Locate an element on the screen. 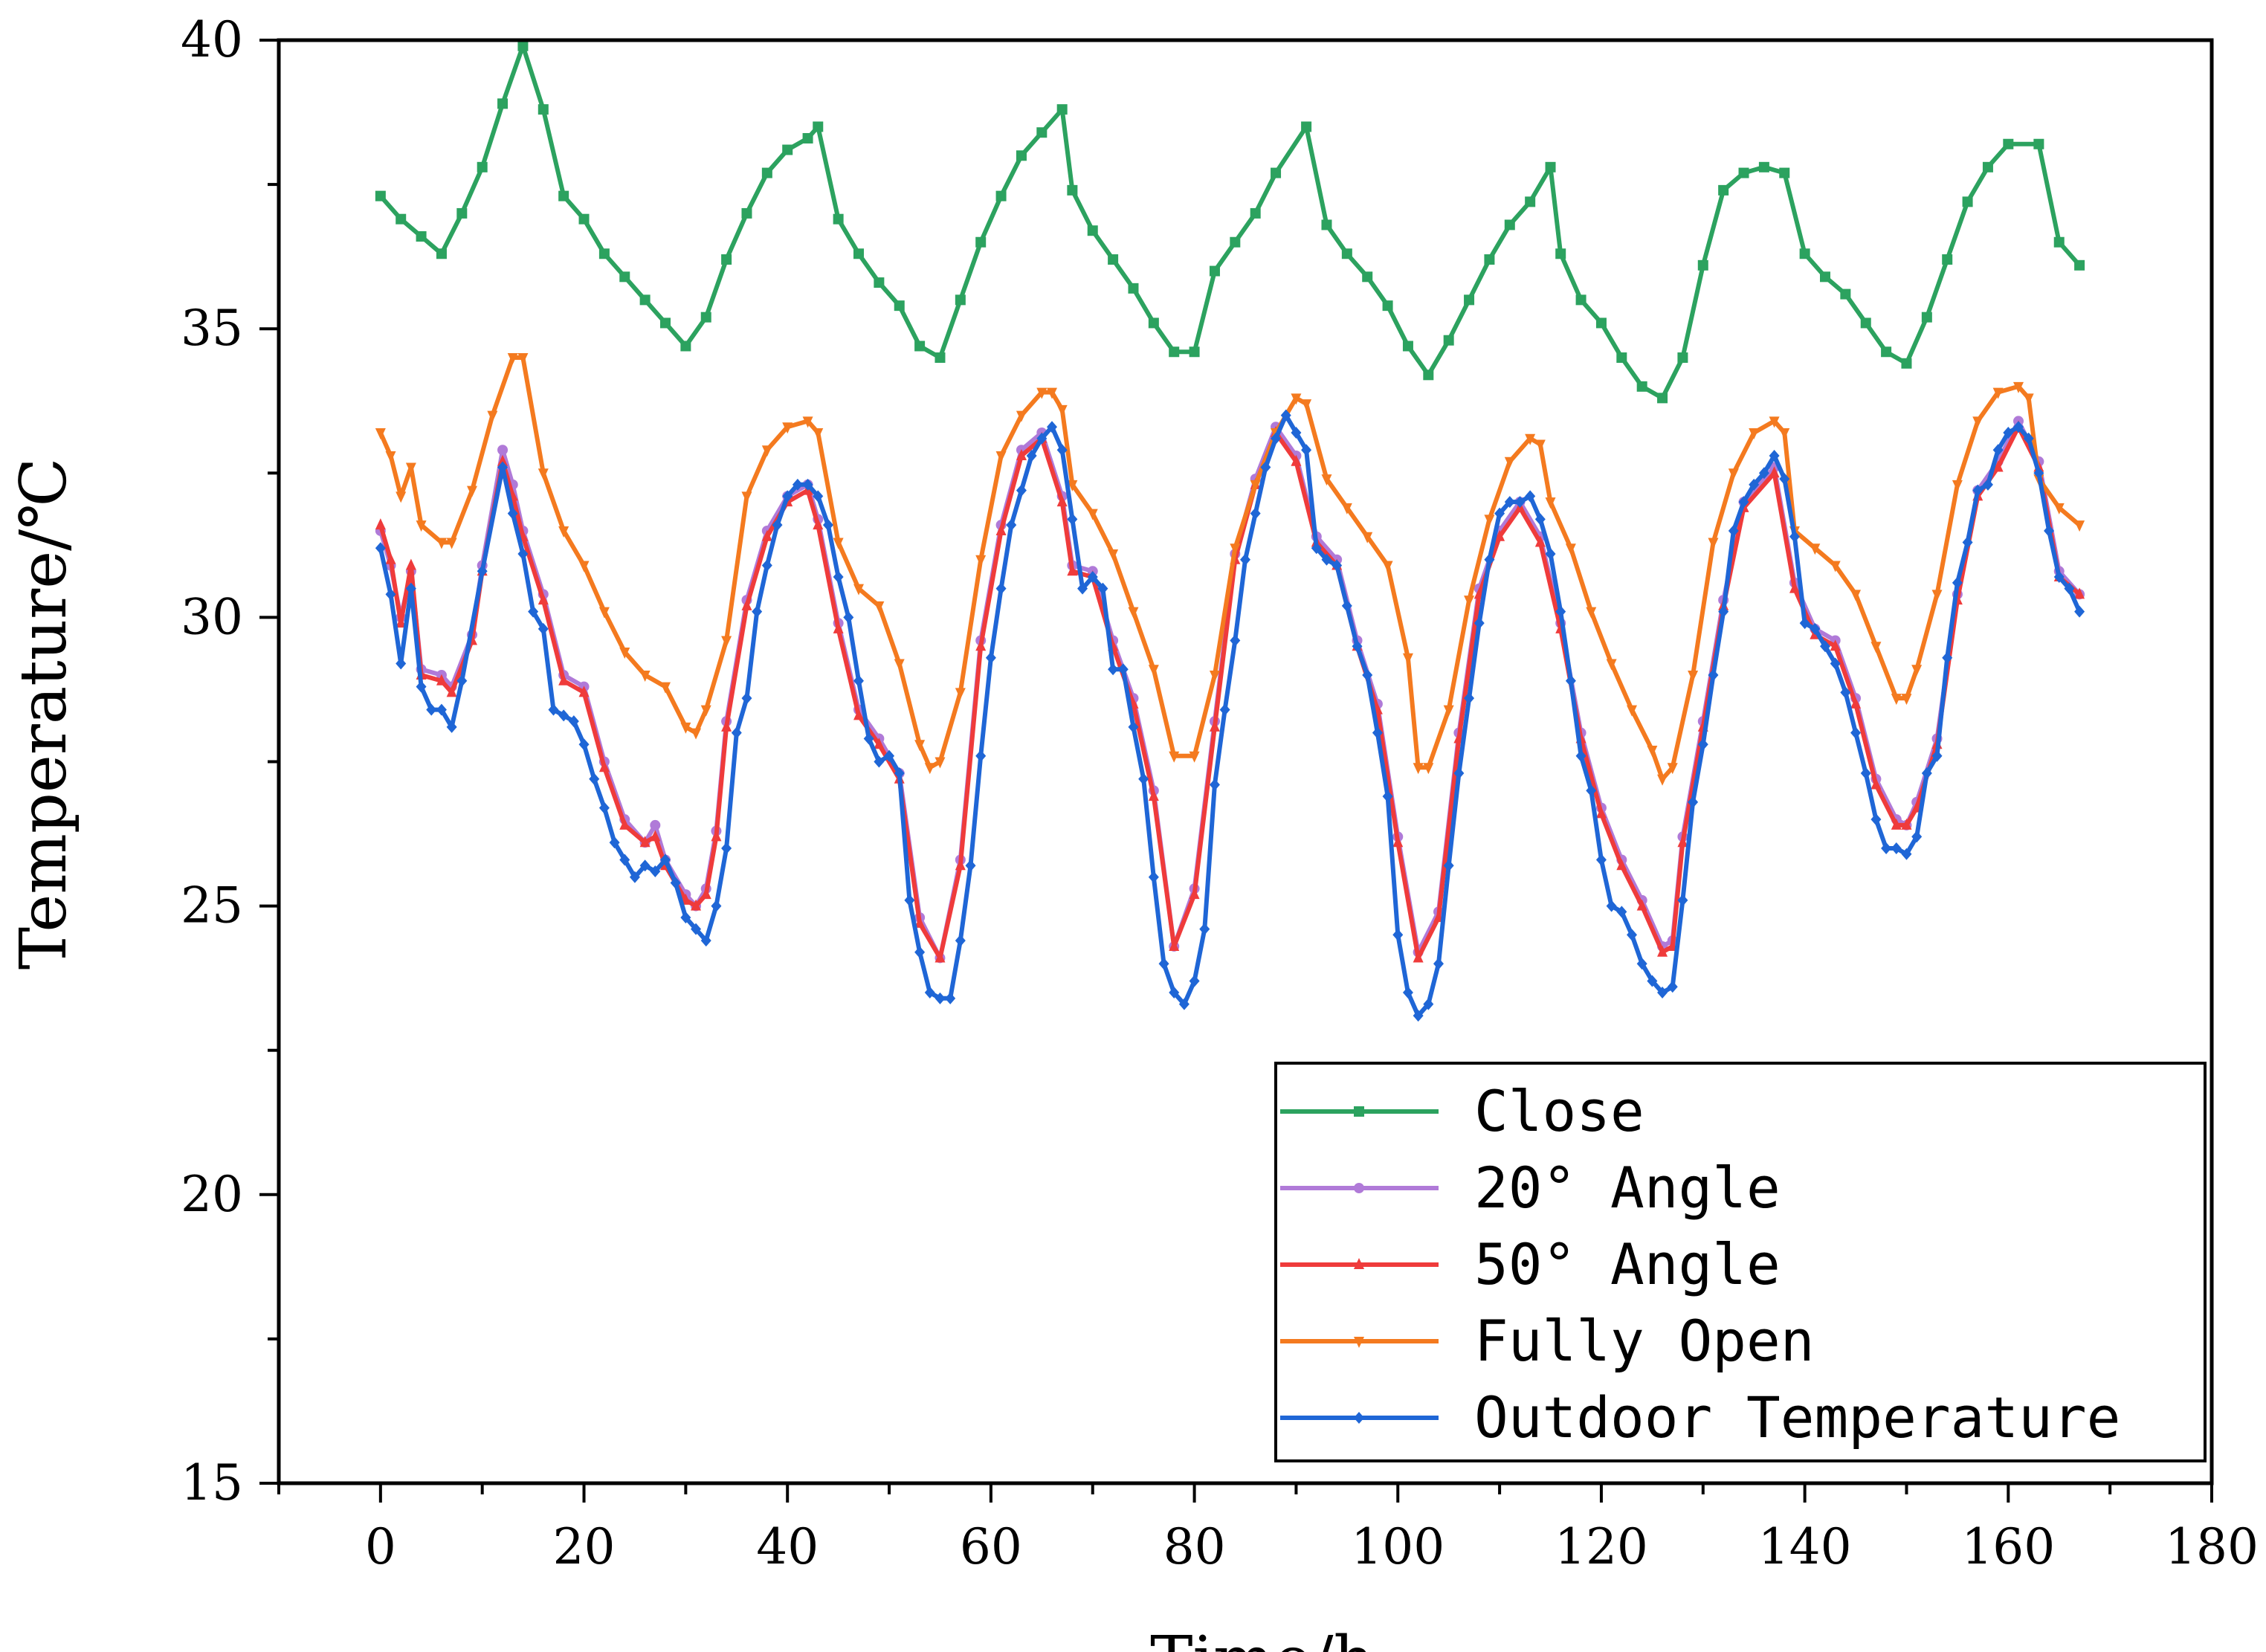  x-tick-label: 80 is located at coordinates (1195, 1546).